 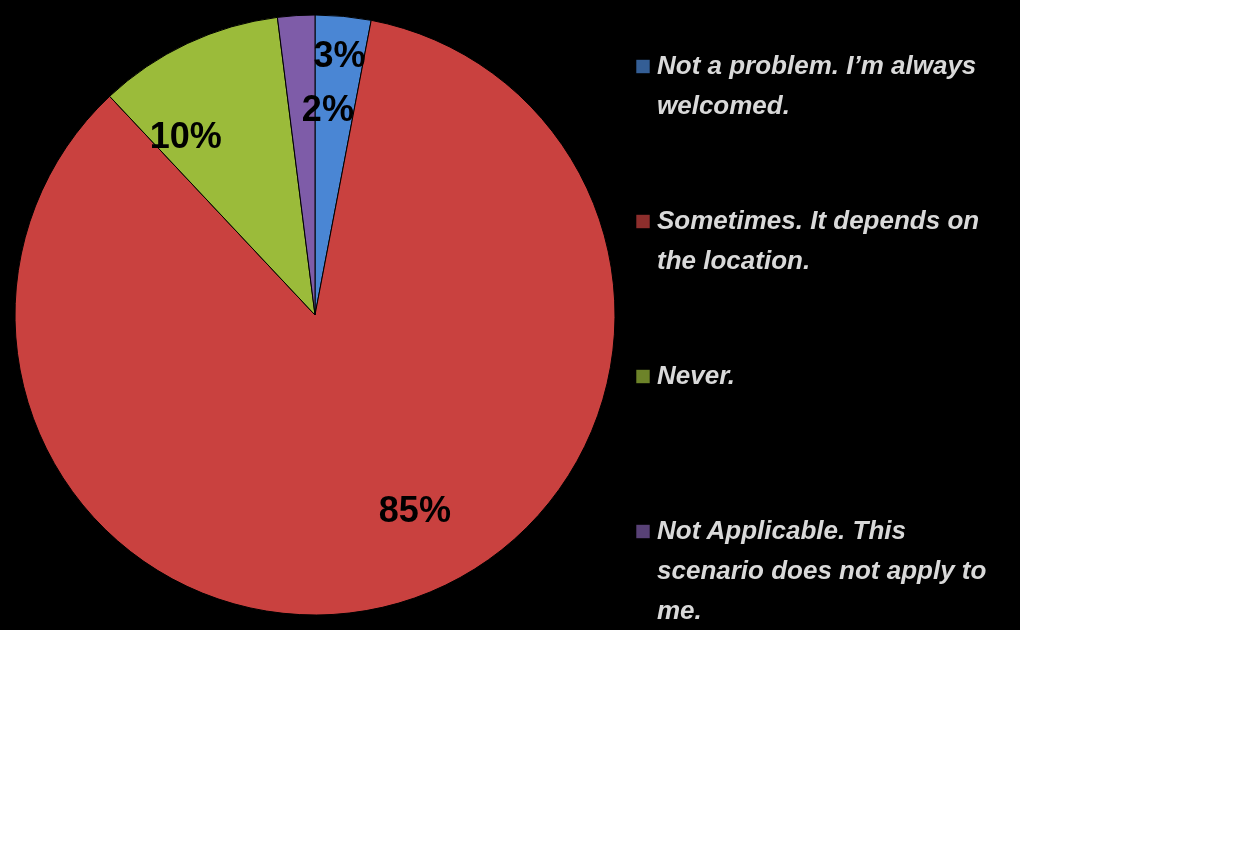 What do you see at coordinates (818, 239) in the screenshot?
I see `legend-label: Sometimes. It depends on the location.` at bounding box center [818, 239].